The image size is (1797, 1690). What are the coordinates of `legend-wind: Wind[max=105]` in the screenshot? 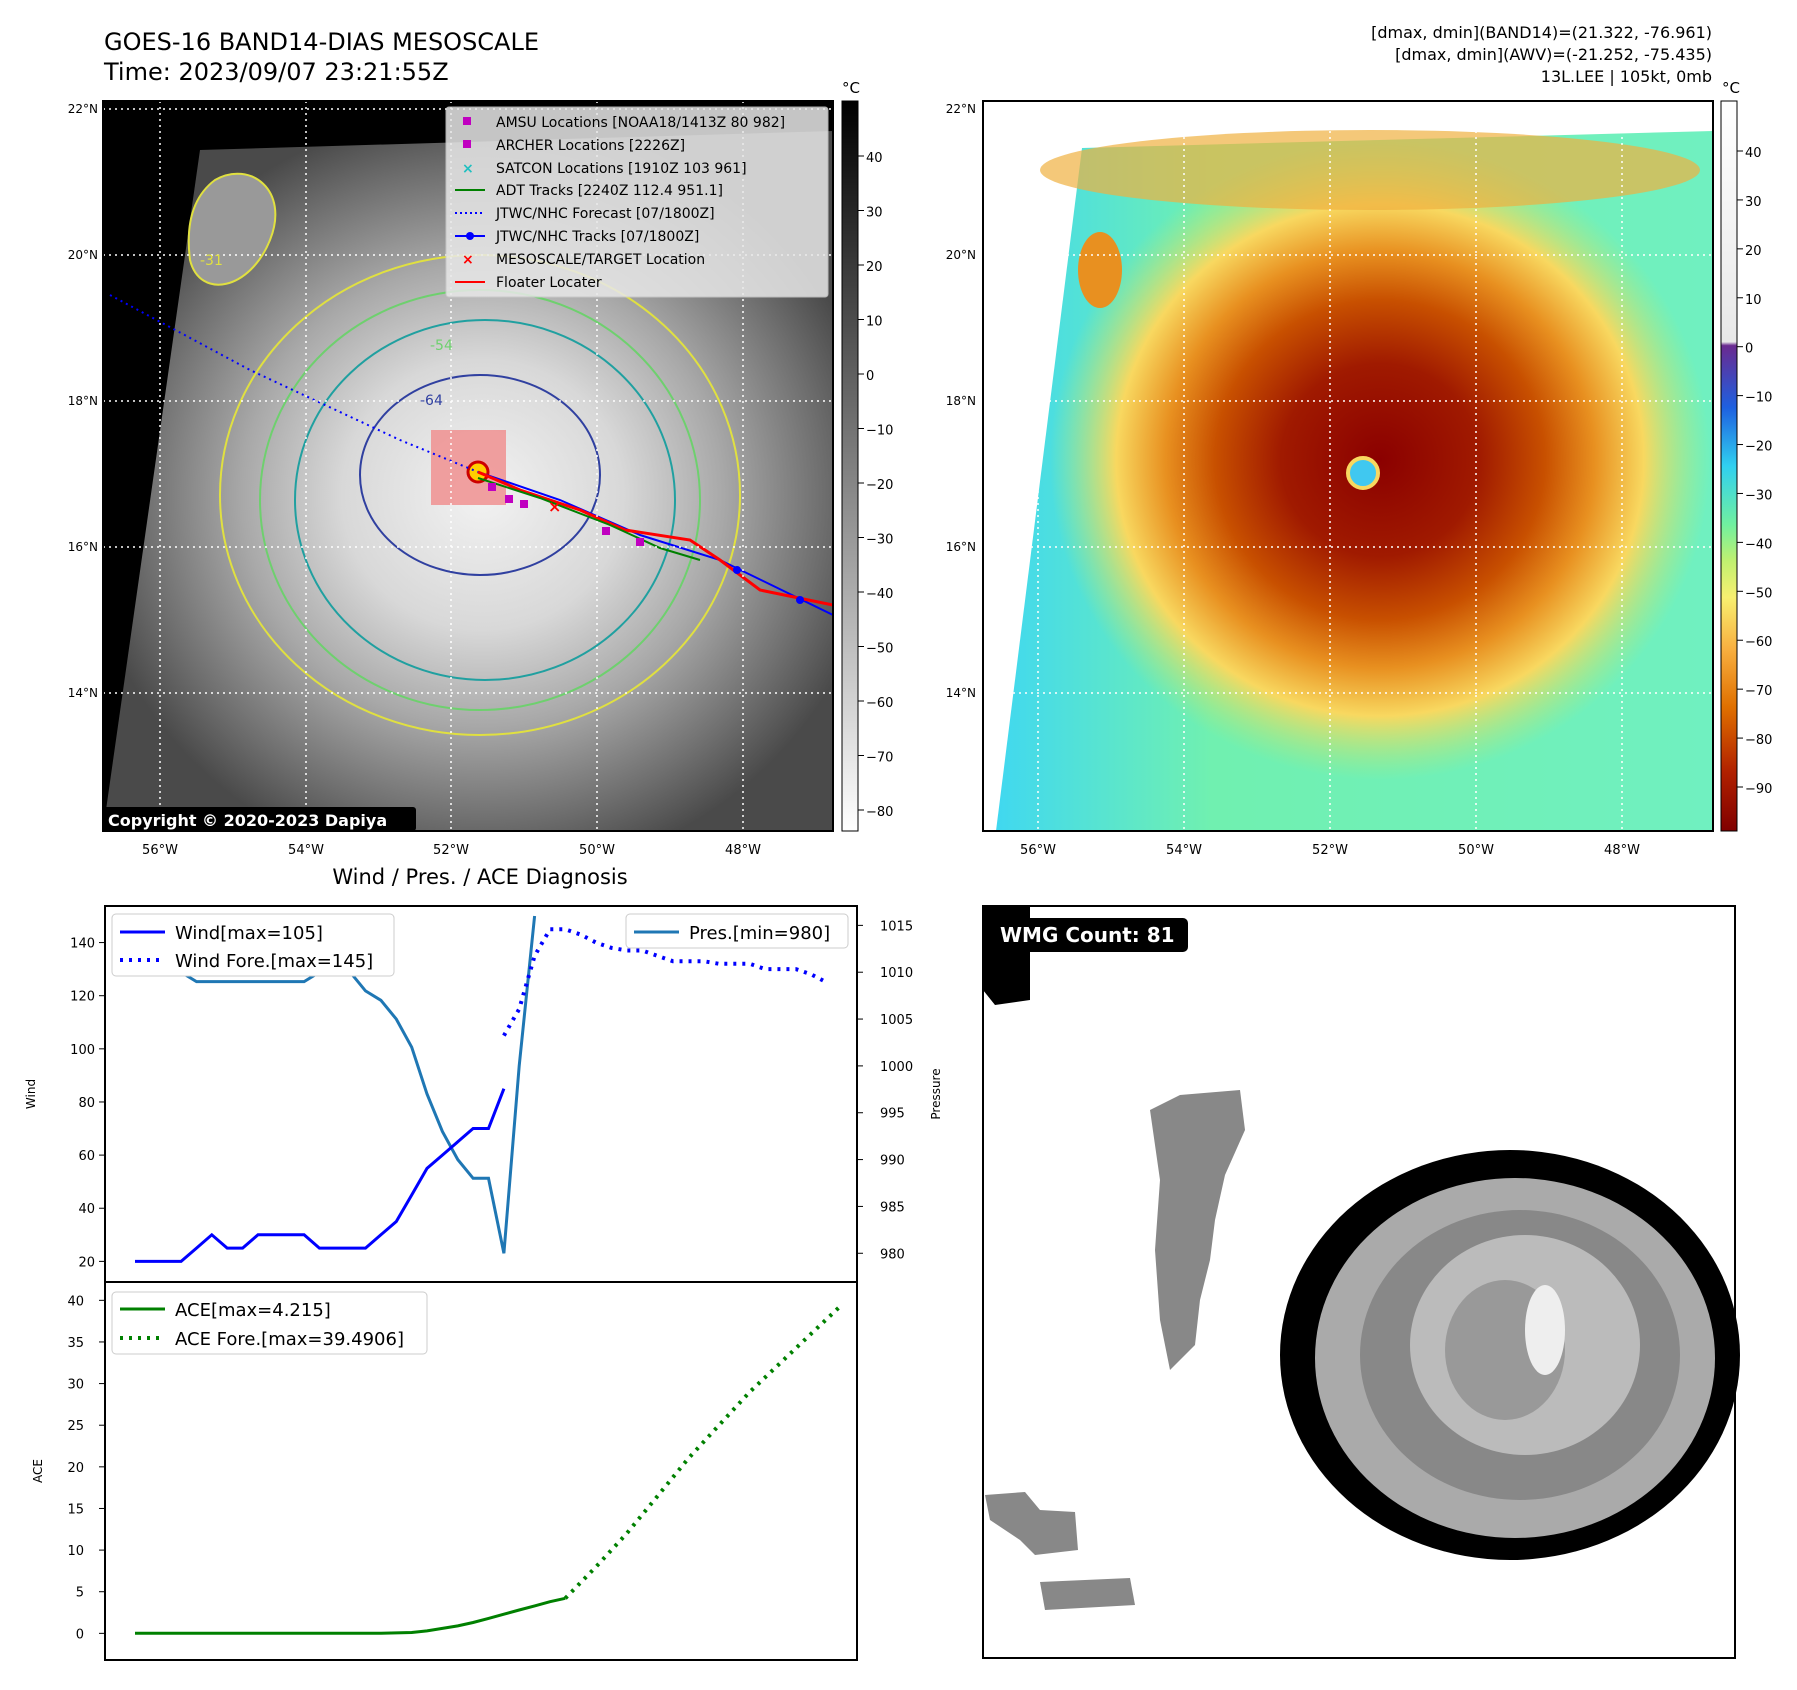 It's located at (249, 933).